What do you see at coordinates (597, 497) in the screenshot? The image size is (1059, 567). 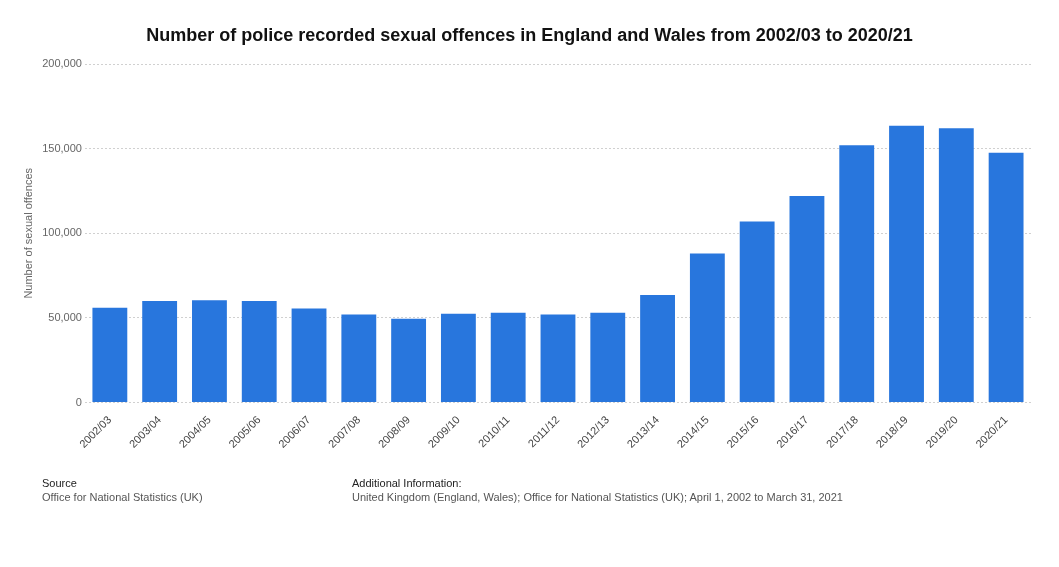 I see `text: United Kingdom (England, Wales); Office for National Statistics (UK); April 1, 2002 to March 31, 2021` at bounding box center [597, 497].